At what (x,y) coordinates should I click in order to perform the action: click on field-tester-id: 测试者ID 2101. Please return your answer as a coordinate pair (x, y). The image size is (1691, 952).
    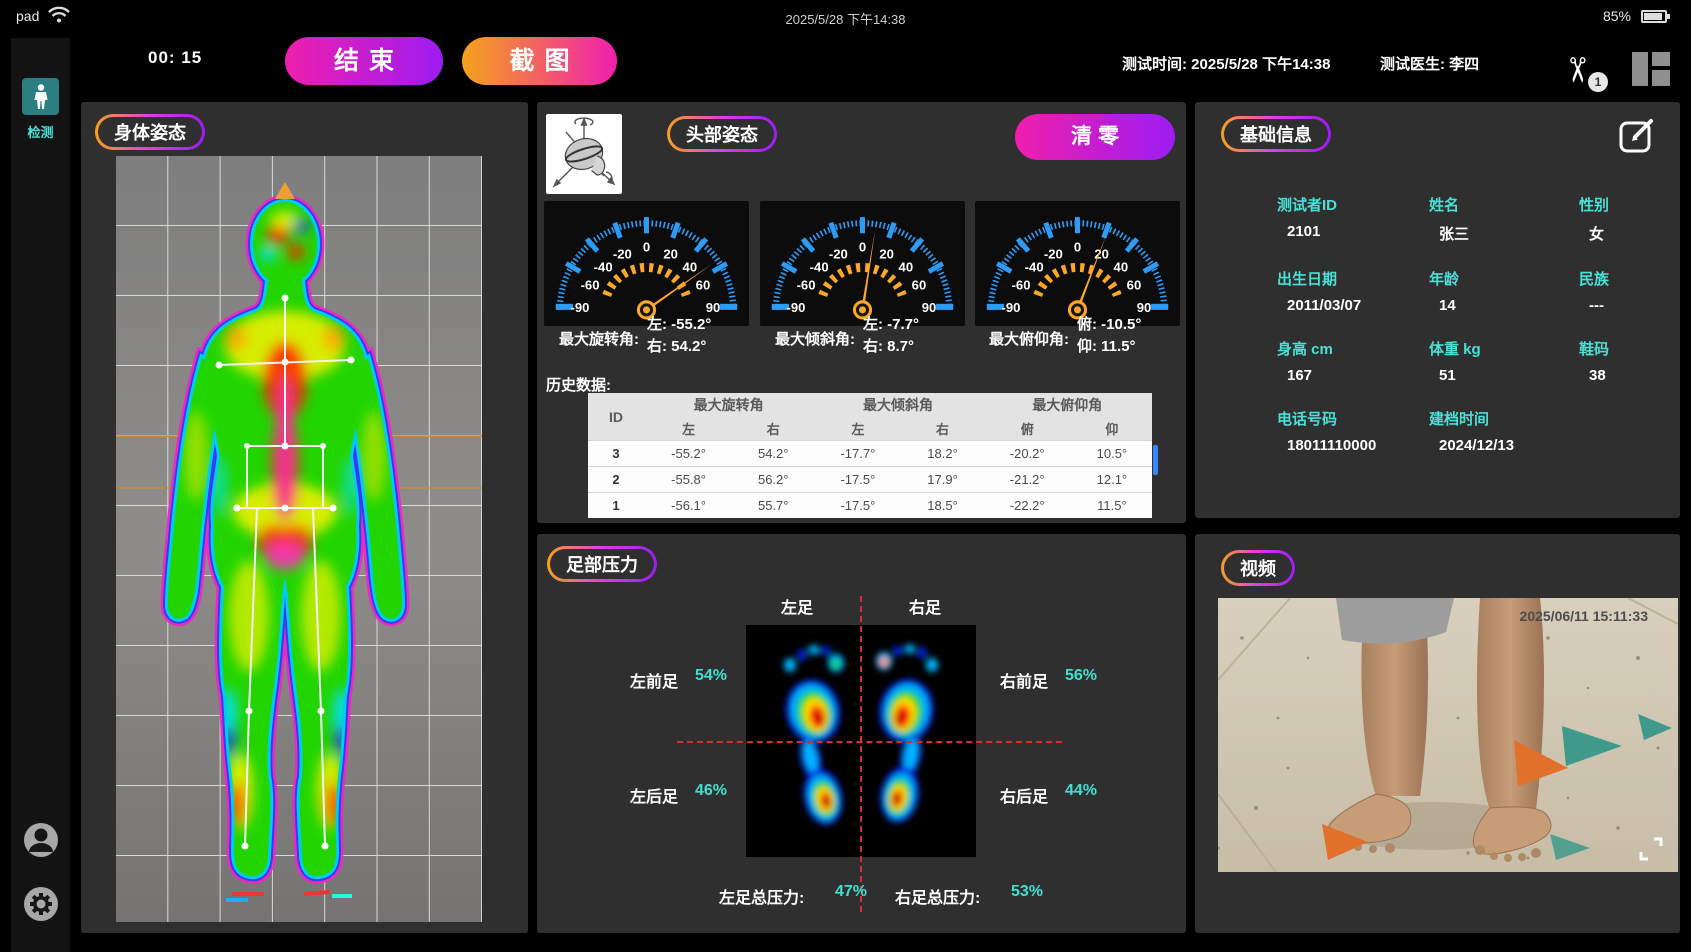
    Looking at the image, I should click on (1307, 218).